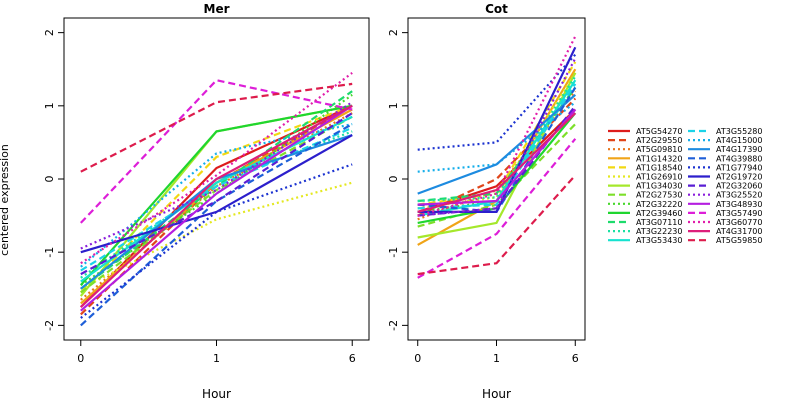 Image resolution: width=800 pixels, height=400 pixels. What do you see at coordinates (739, 222) in the screenshot?
I see `legend-label: AT3G60770` at bounding box center [739, 222].